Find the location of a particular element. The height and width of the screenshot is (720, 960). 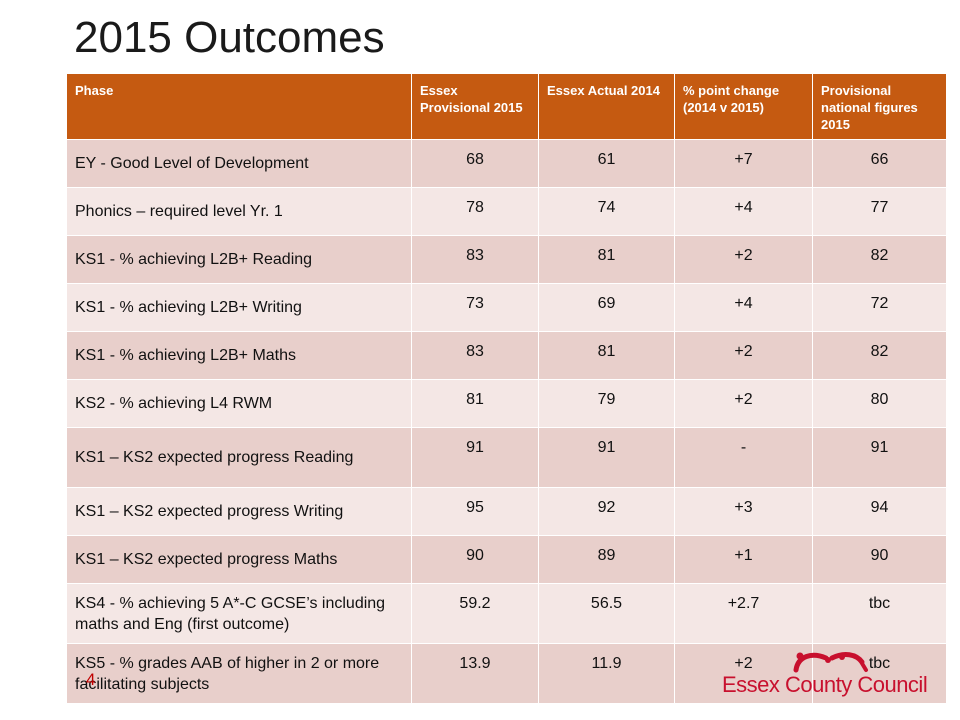

seax-swords-icon is located at coordinates (830, 662).